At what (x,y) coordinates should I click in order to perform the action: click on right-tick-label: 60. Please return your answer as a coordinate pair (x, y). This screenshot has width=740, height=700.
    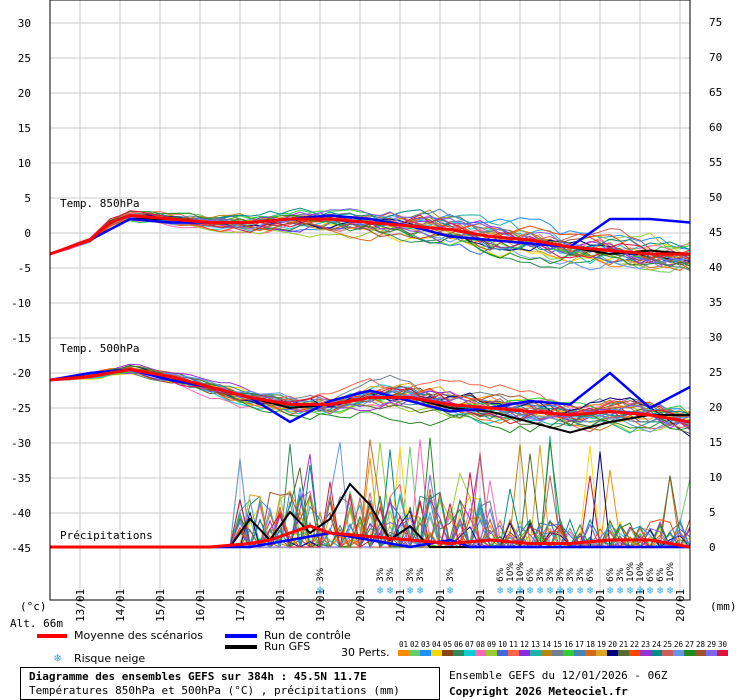
    Looking at the image, I should click on (715, 127).